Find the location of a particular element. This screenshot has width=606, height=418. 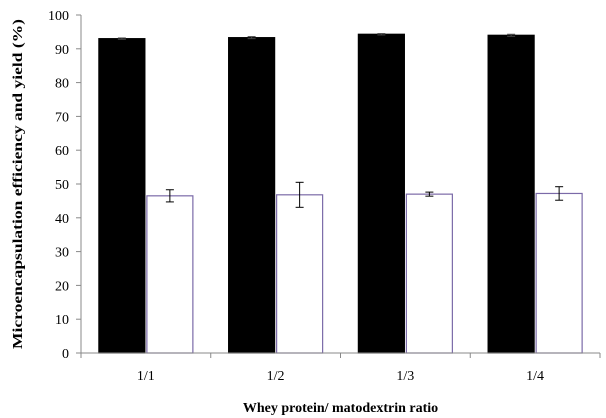

y-tick-label: 90 is located at coordinates (62, 50).